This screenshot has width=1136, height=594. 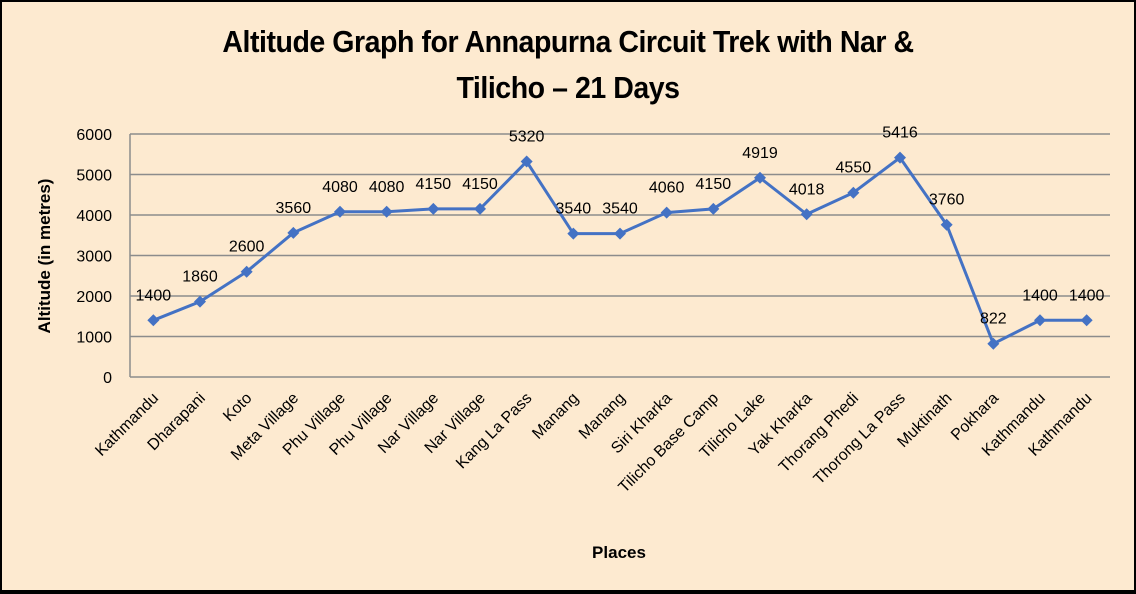 What do you see at coordinates (527, 137) in the screenshot?
I see `data-label: 5320` at bounding box center [527, 137].